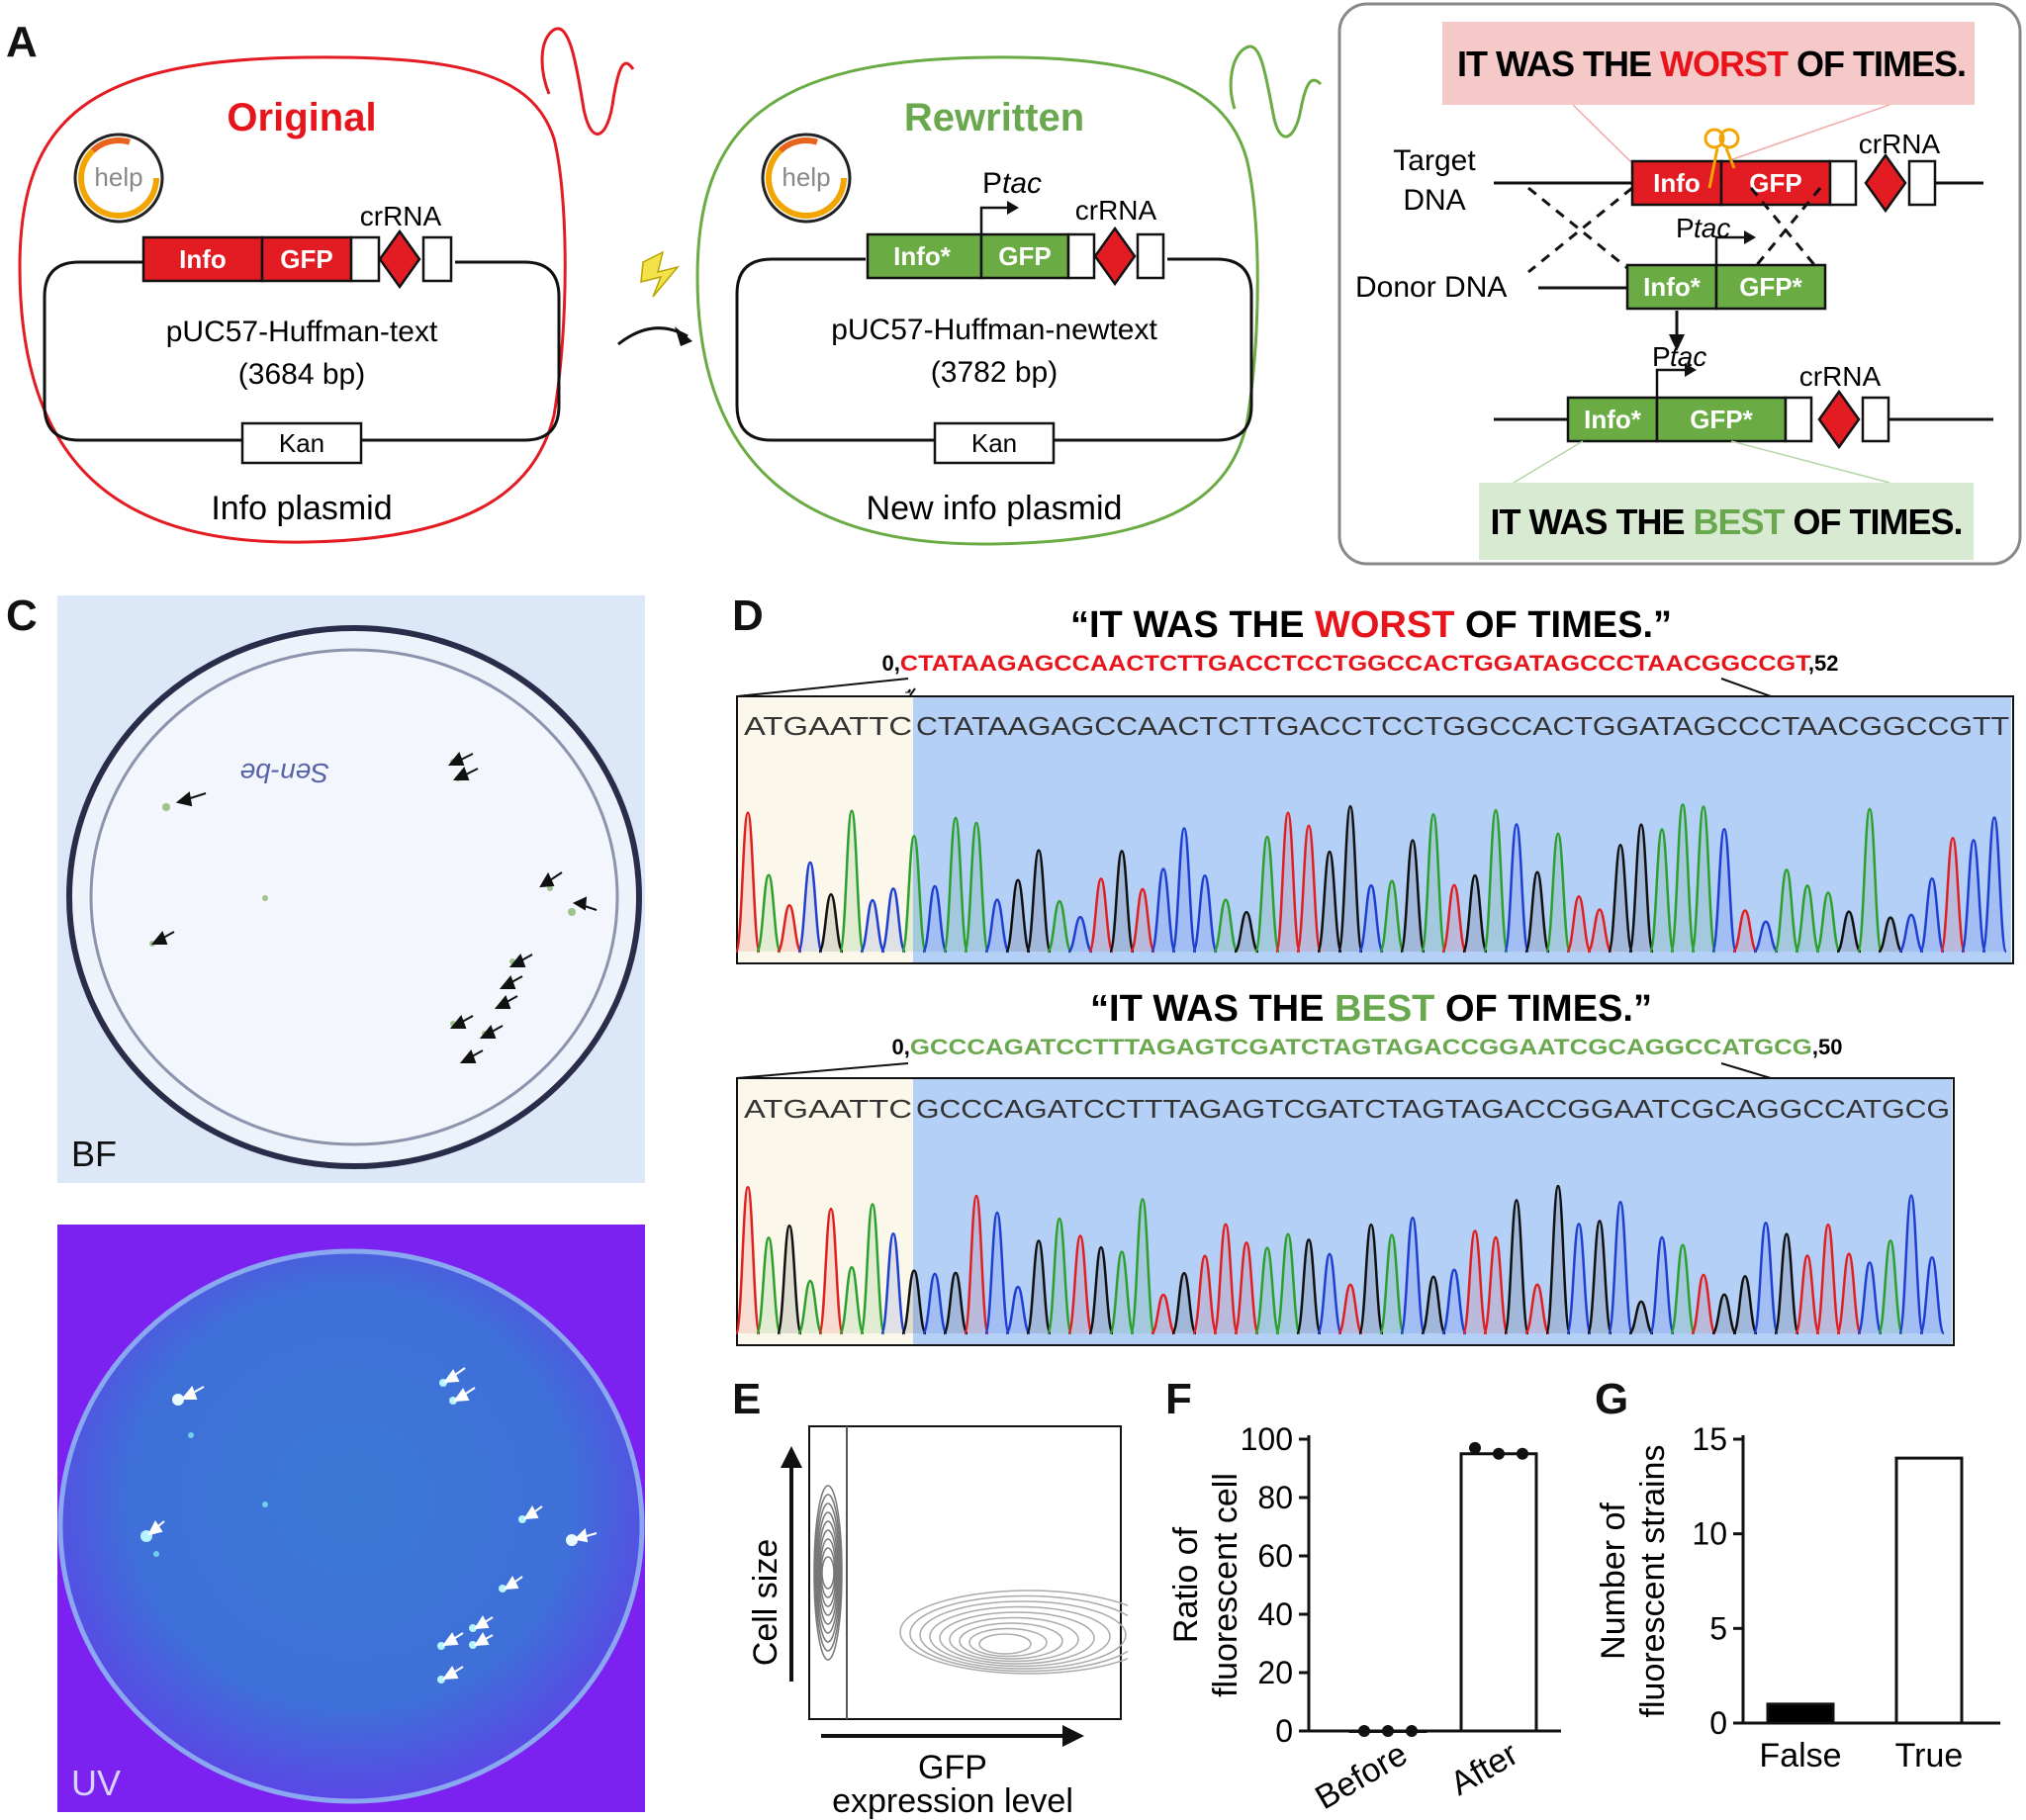 The image size is (2026, 1820). I want to click on transformation-arrow, so click(654, 298).